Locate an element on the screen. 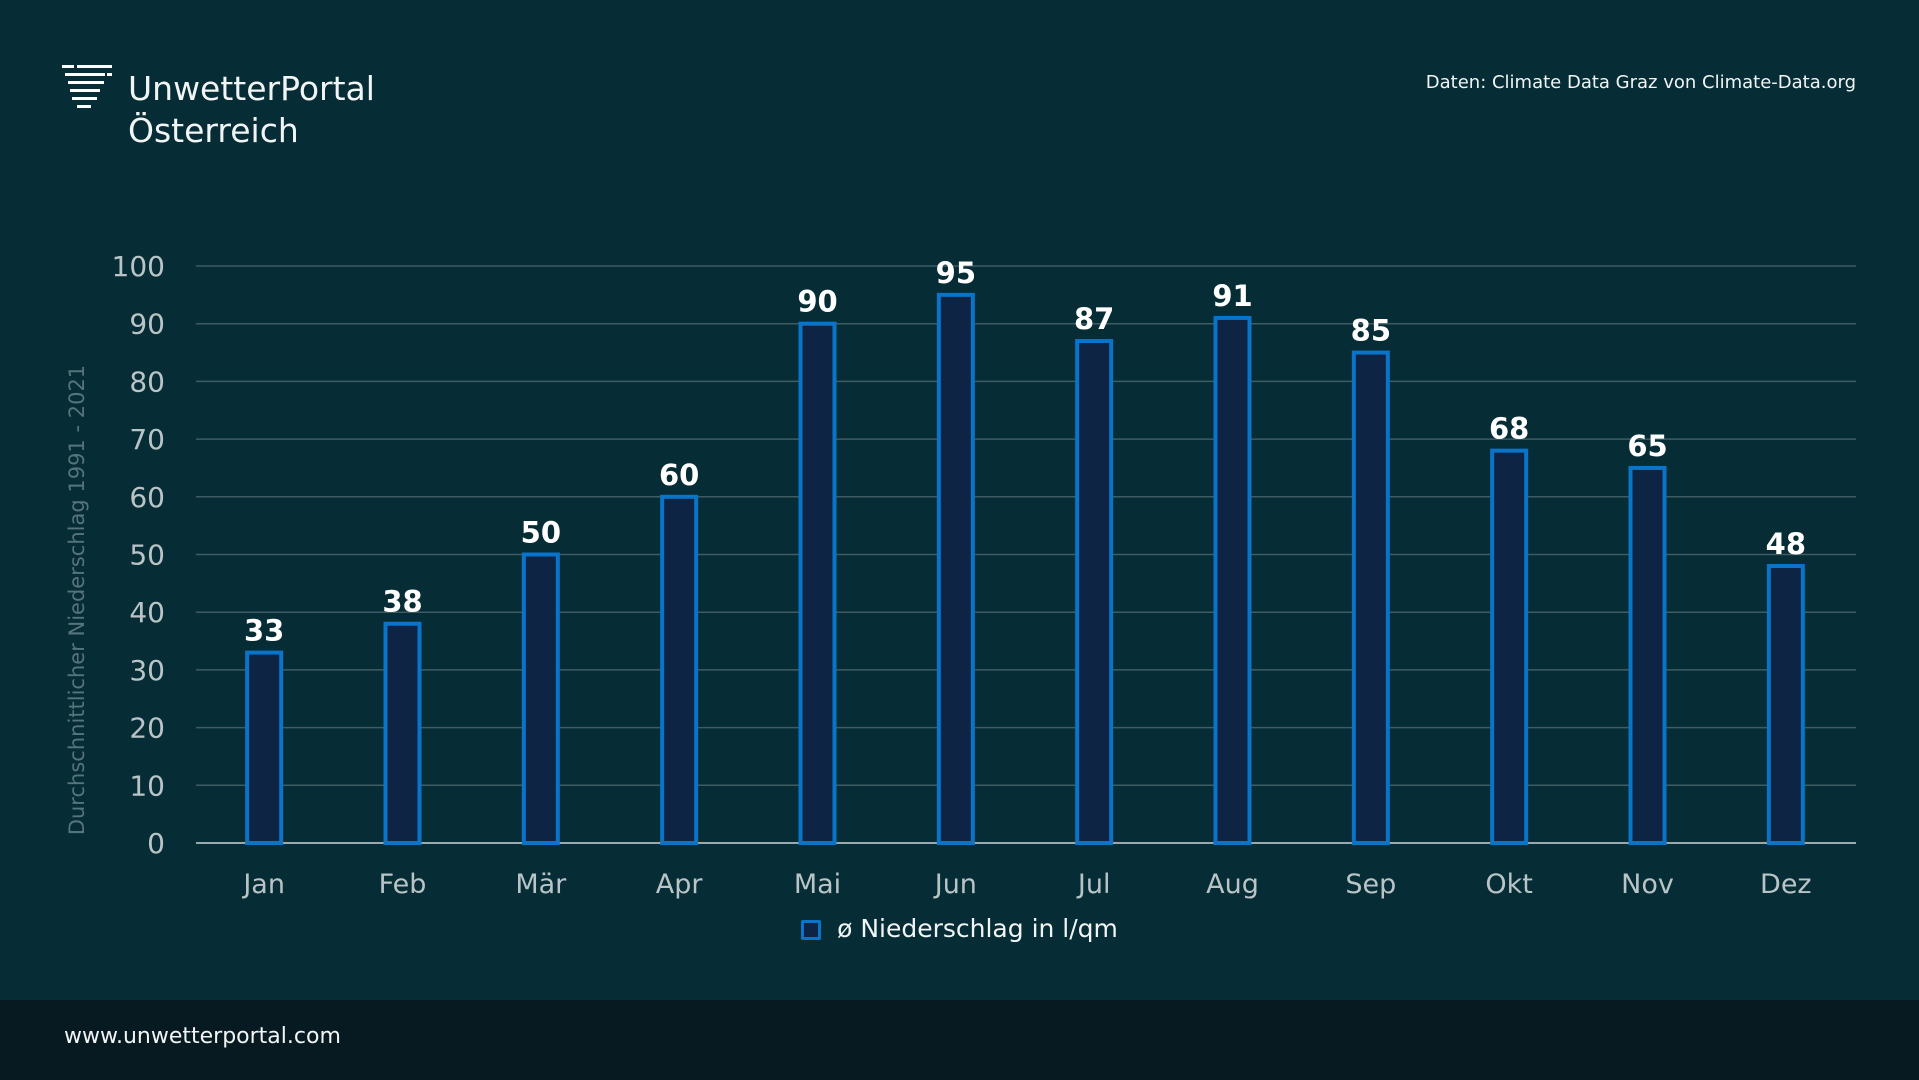 This screenshot has width=1919, height=1080. data-label: 48 is located at coordinates (1786, 544).